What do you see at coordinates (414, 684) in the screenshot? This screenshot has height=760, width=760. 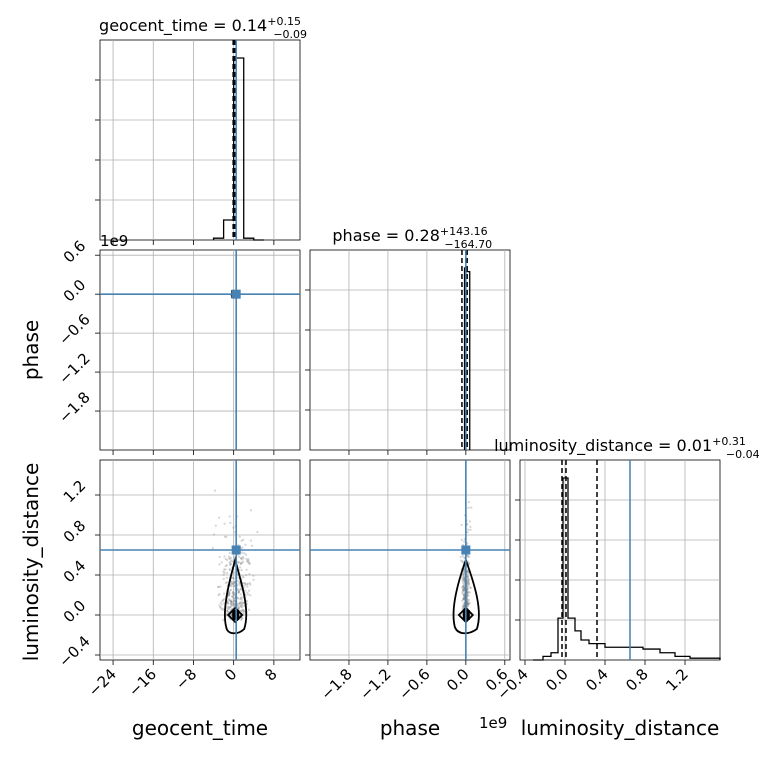 I see `scatter-luminosity-distance-vs-phase-xtick-label-2: −0.6` at bounding box center [414, 684].